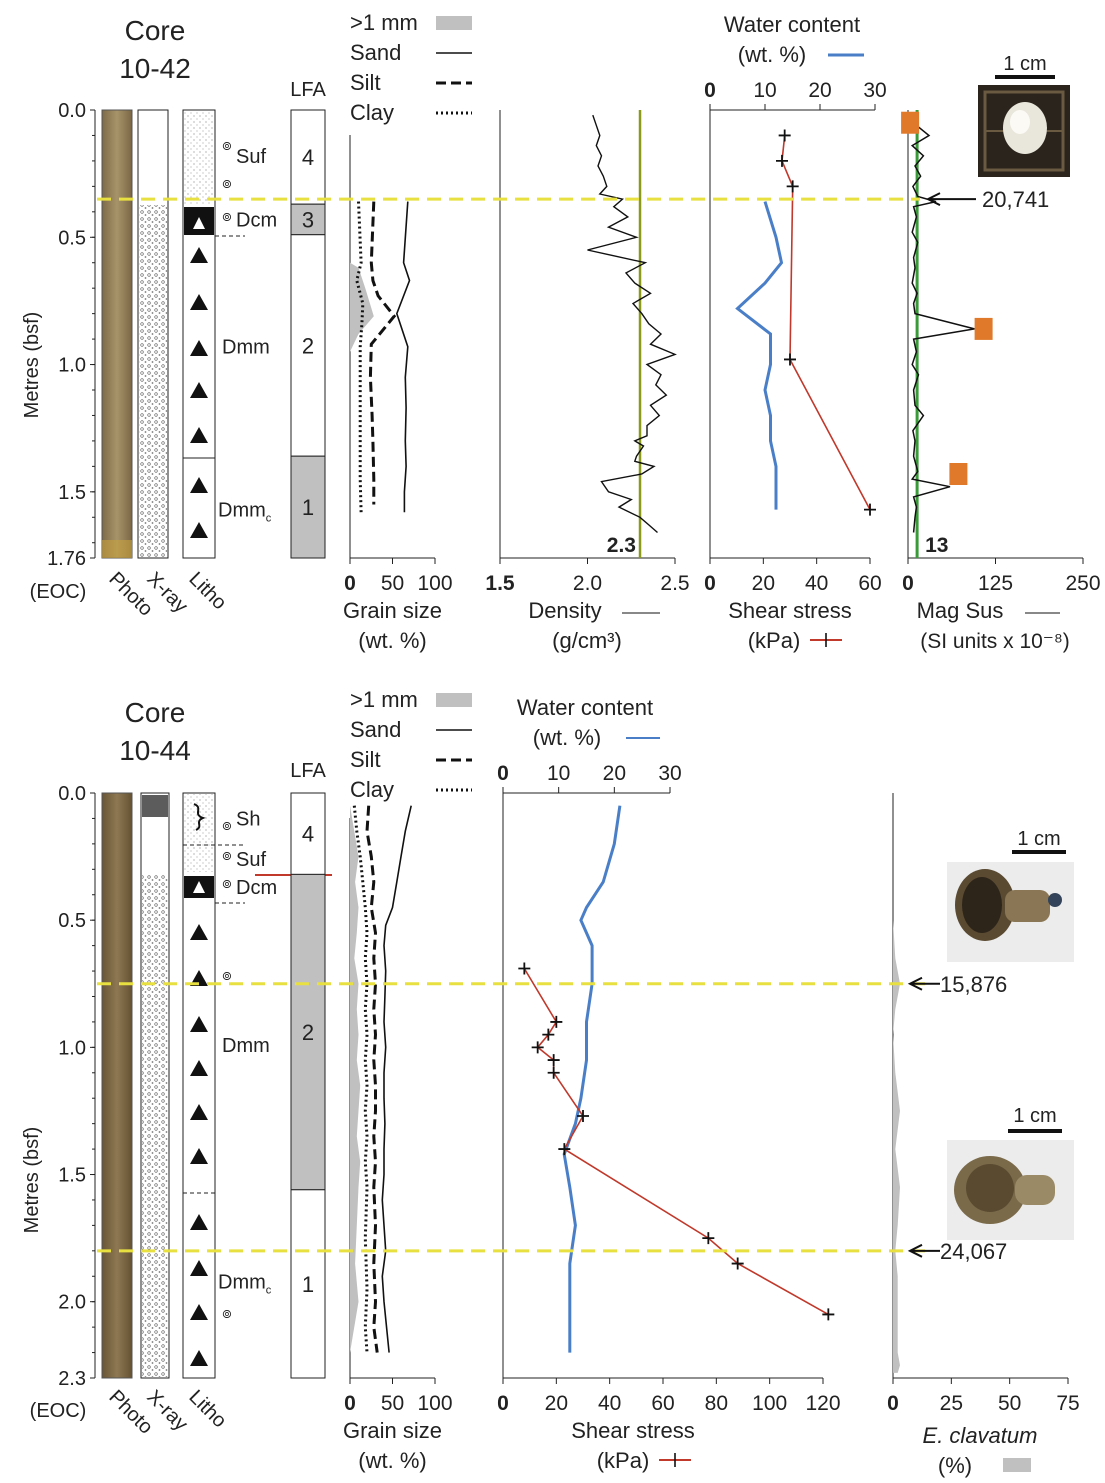 The width and height of the screenshot is (1105, 1483). Describe the element at coordinates (1001, 381) in the screenshot. I see `mag-sus-plot: 0 125 250 Mag Sus (SI units x 10⁻⁸) 13` at that location.